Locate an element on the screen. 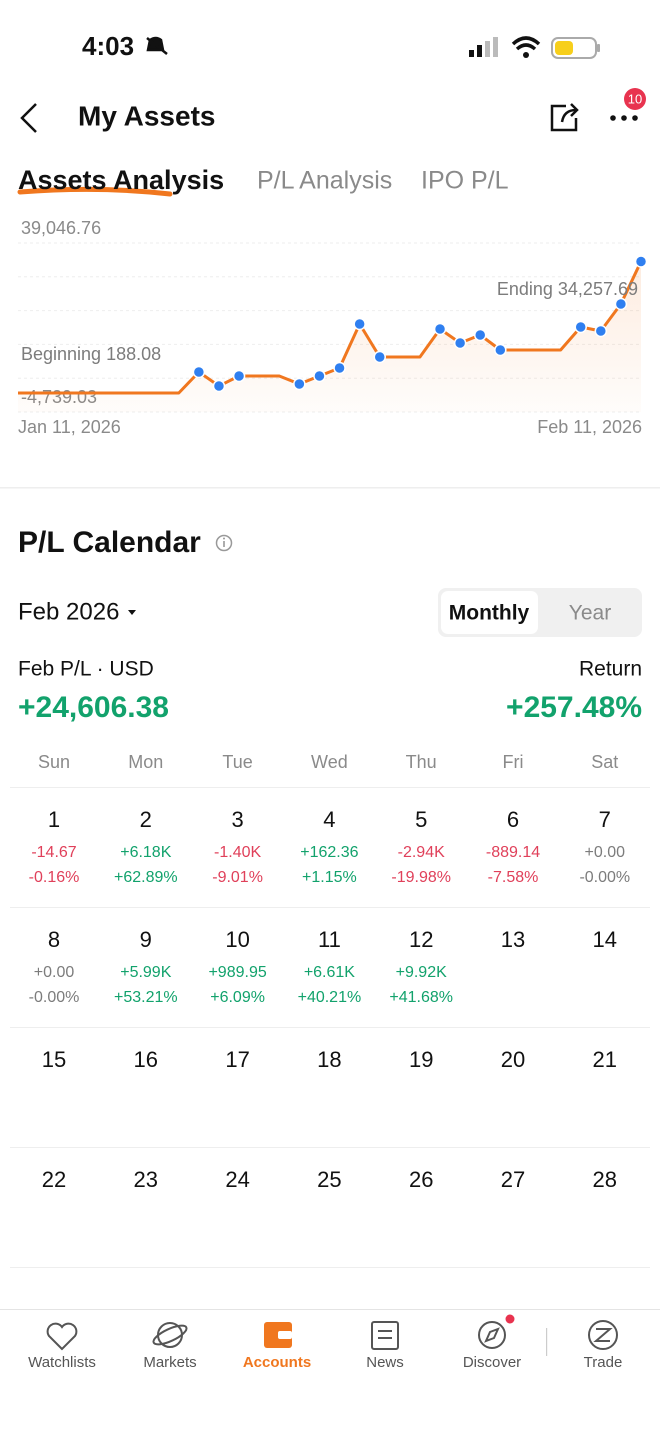 Image resolution: width=660 pixels, height=1434 pixels. day-return: -19.98% is located at coordinates (421, 877).